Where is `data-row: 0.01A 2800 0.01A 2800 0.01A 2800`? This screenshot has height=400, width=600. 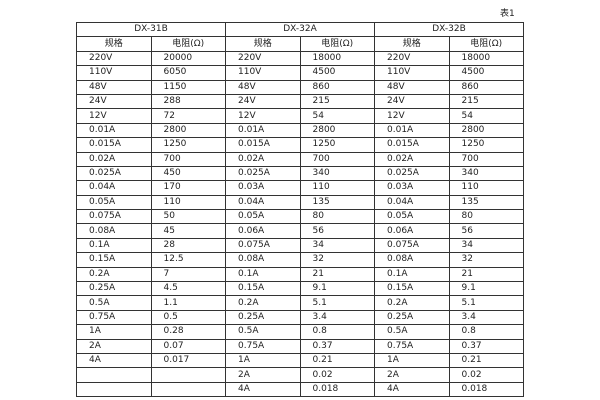
data-row: 0.01A 2800 0.01A 2800 0.01A 2800 is located at coordinates (300, 130).